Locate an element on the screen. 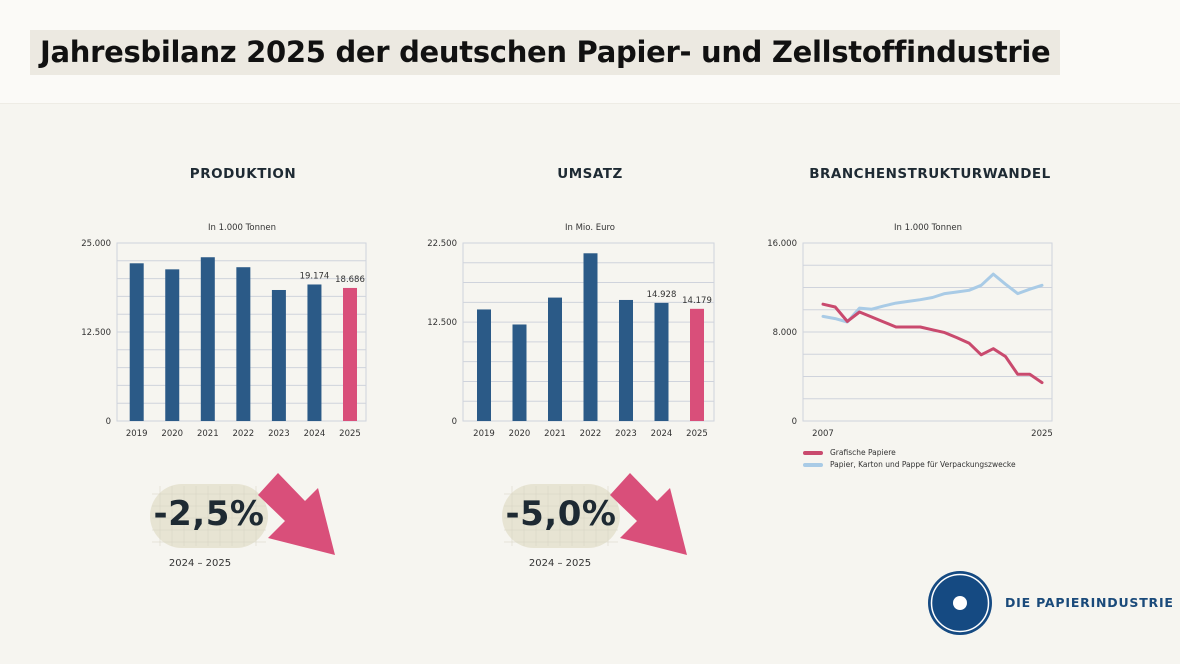 Image resolution: width=1180 pixels, height=664 pixels. chart-title-production: PRODUKTION is located at coordinates (243, 174).